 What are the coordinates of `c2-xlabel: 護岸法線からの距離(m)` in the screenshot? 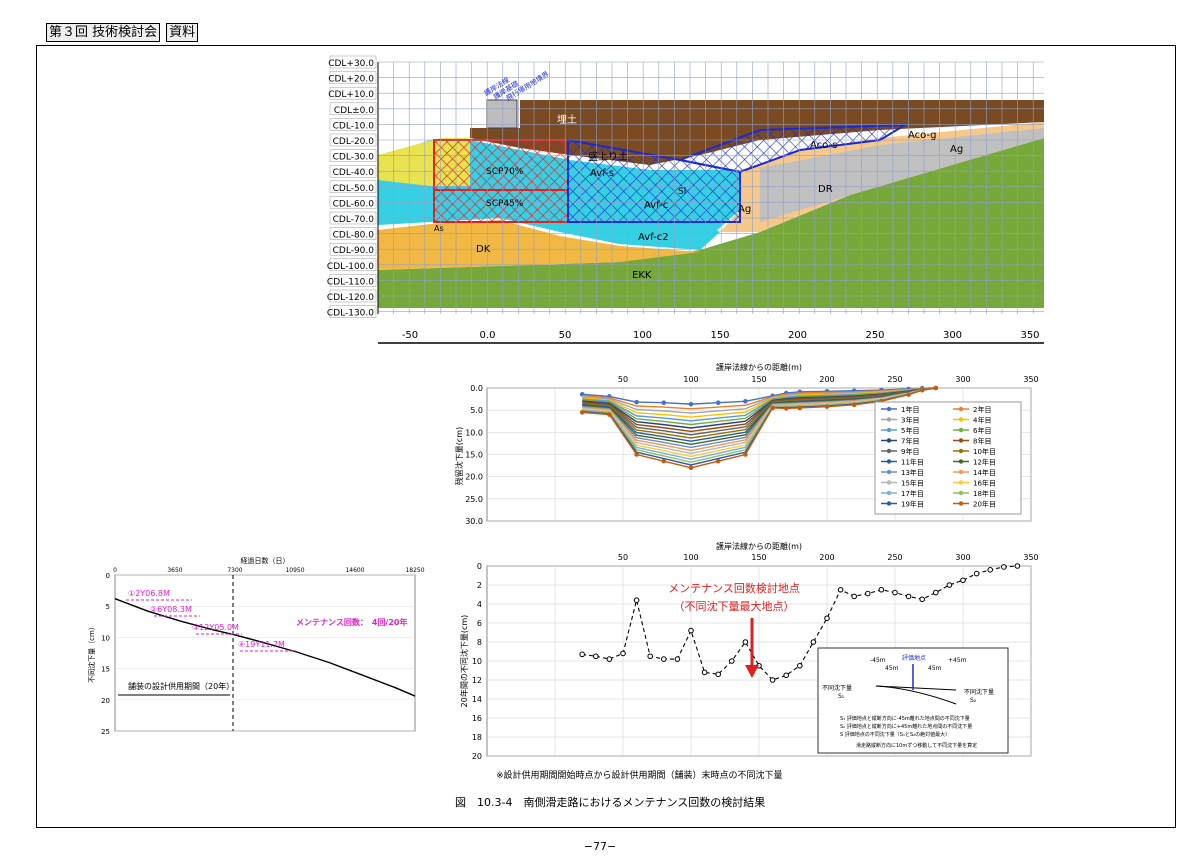 It's located at (759, 546).